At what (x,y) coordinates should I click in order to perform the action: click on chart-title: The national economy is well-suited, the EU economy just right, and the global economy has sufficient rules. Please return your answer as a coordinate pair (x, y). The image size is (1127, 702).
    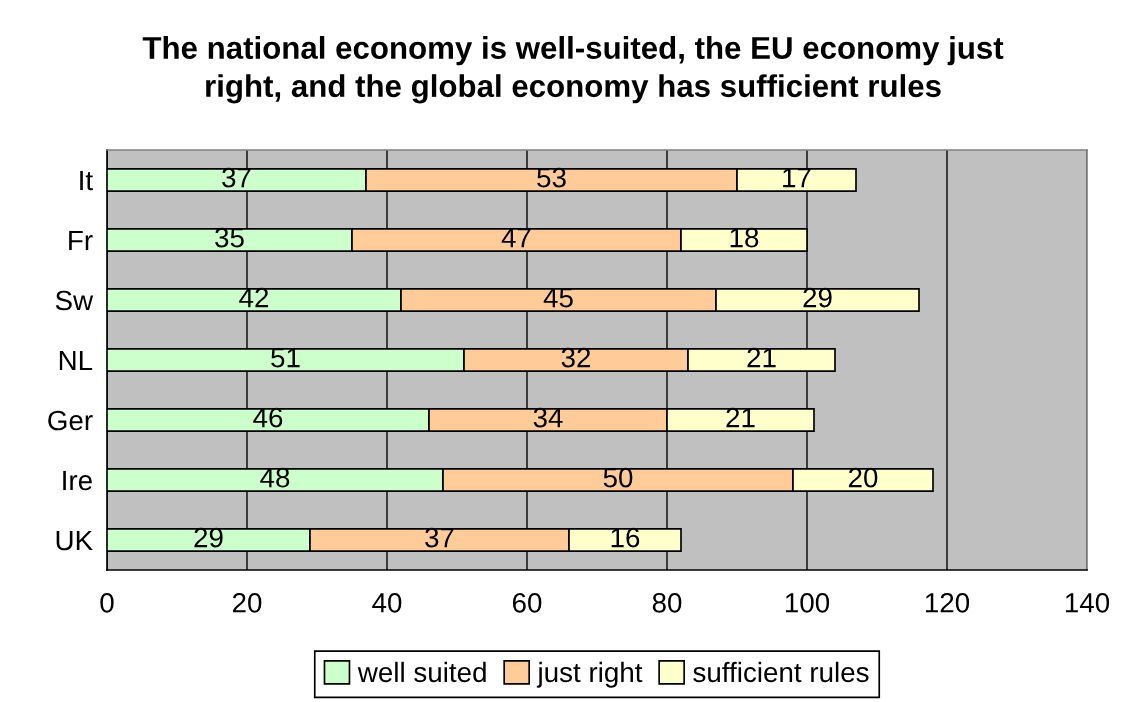
    Looking at the image, I should click on (573, 70).